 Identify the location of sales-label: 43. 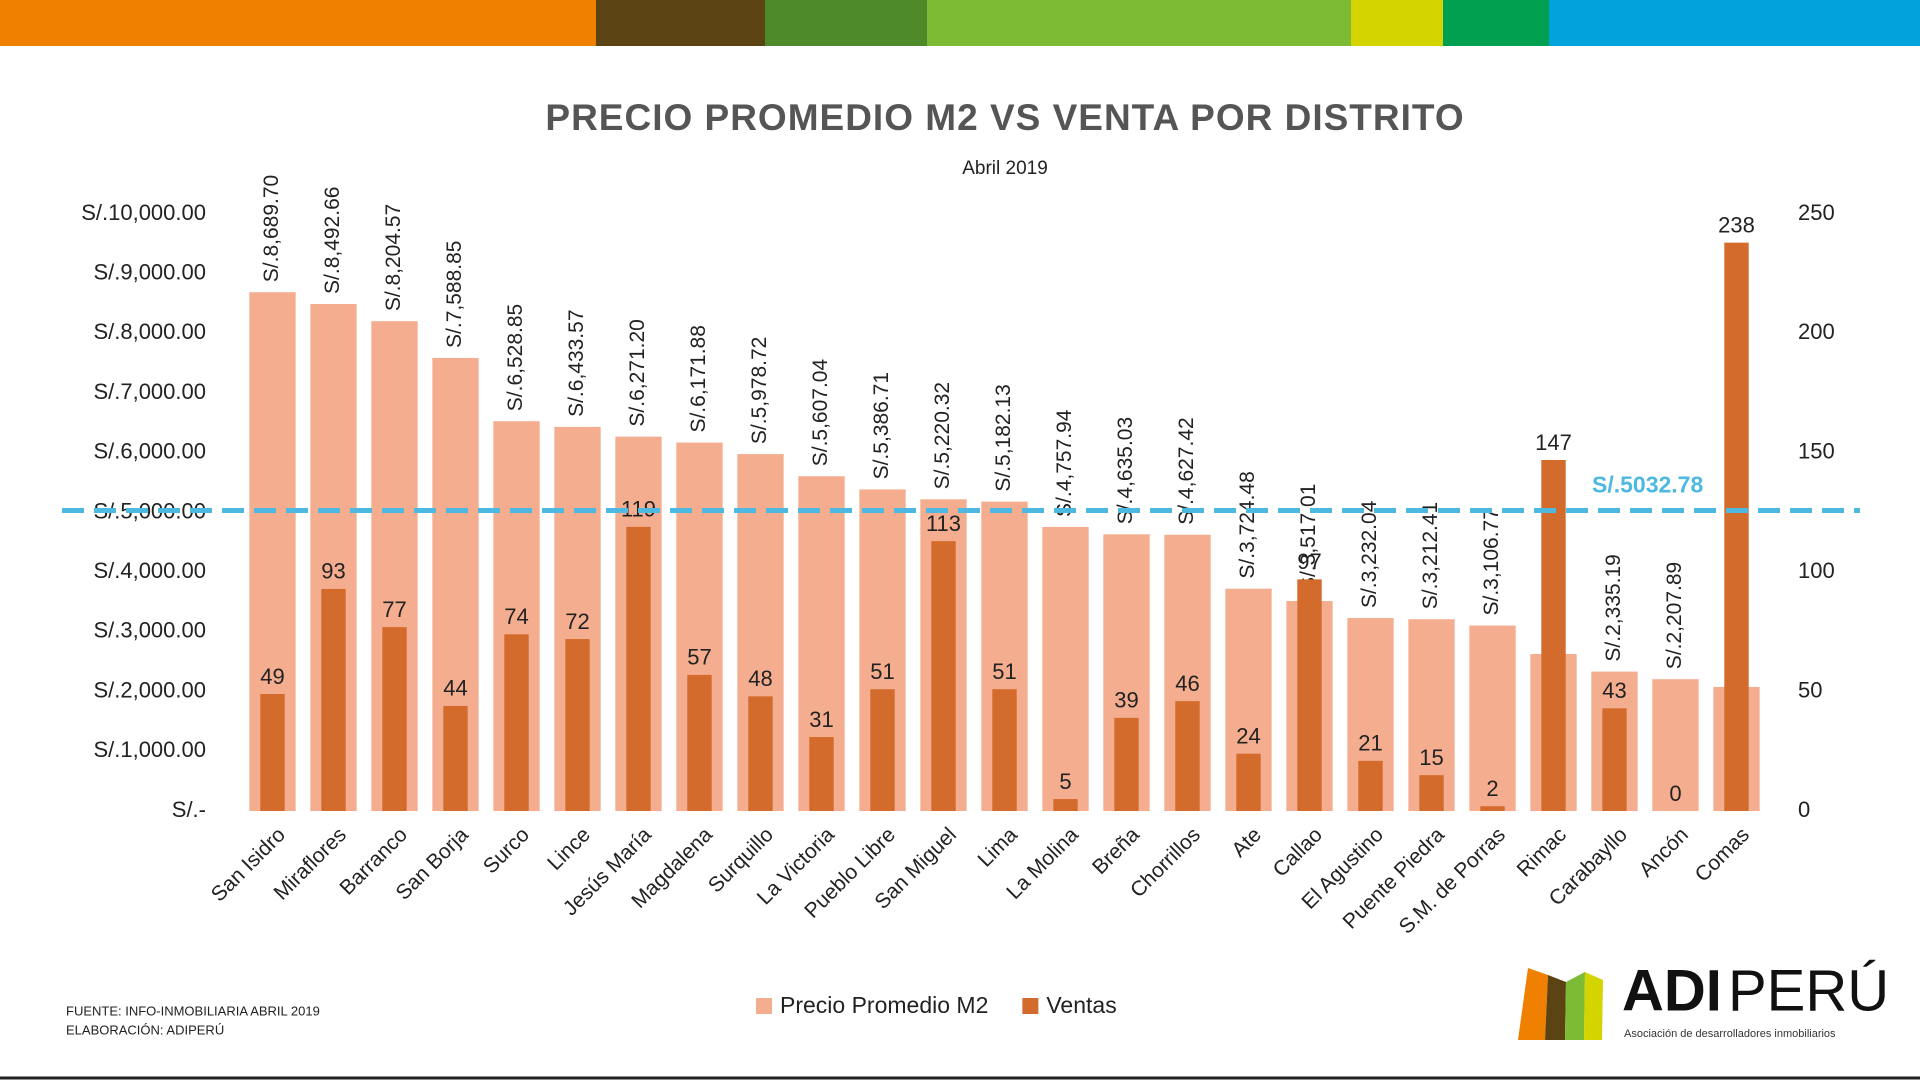
(1614, 690).